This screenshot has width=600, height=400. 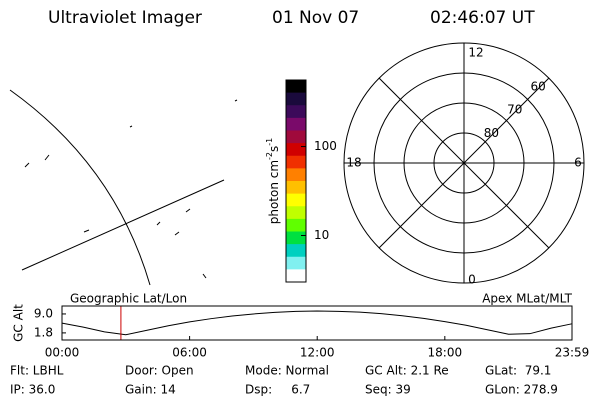 What do you see at coordinates (518, 371) in the screenshot?
I see `footer-field: GLat: 79.1` at bounding box center [518, 371].